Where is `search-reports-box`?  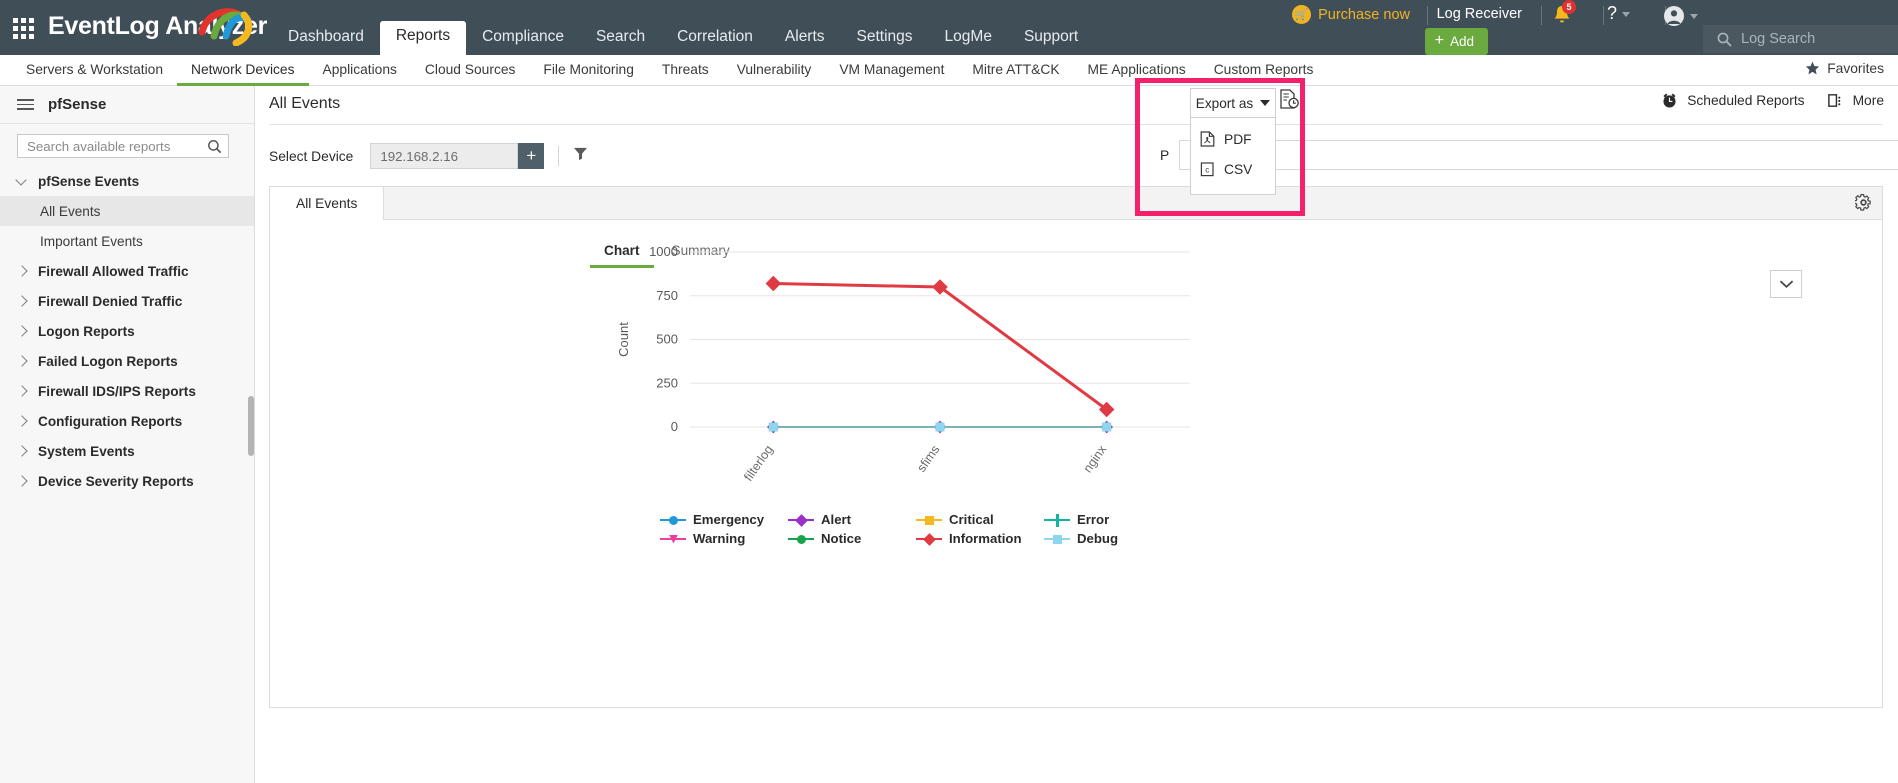
search-reports-box is located at coordinates (123, 146).